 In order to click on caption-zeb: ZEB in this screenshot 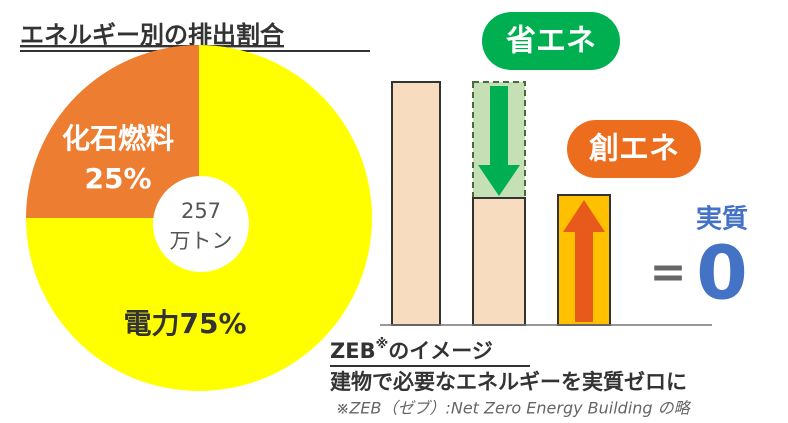, I will do `click(353, 351)`.